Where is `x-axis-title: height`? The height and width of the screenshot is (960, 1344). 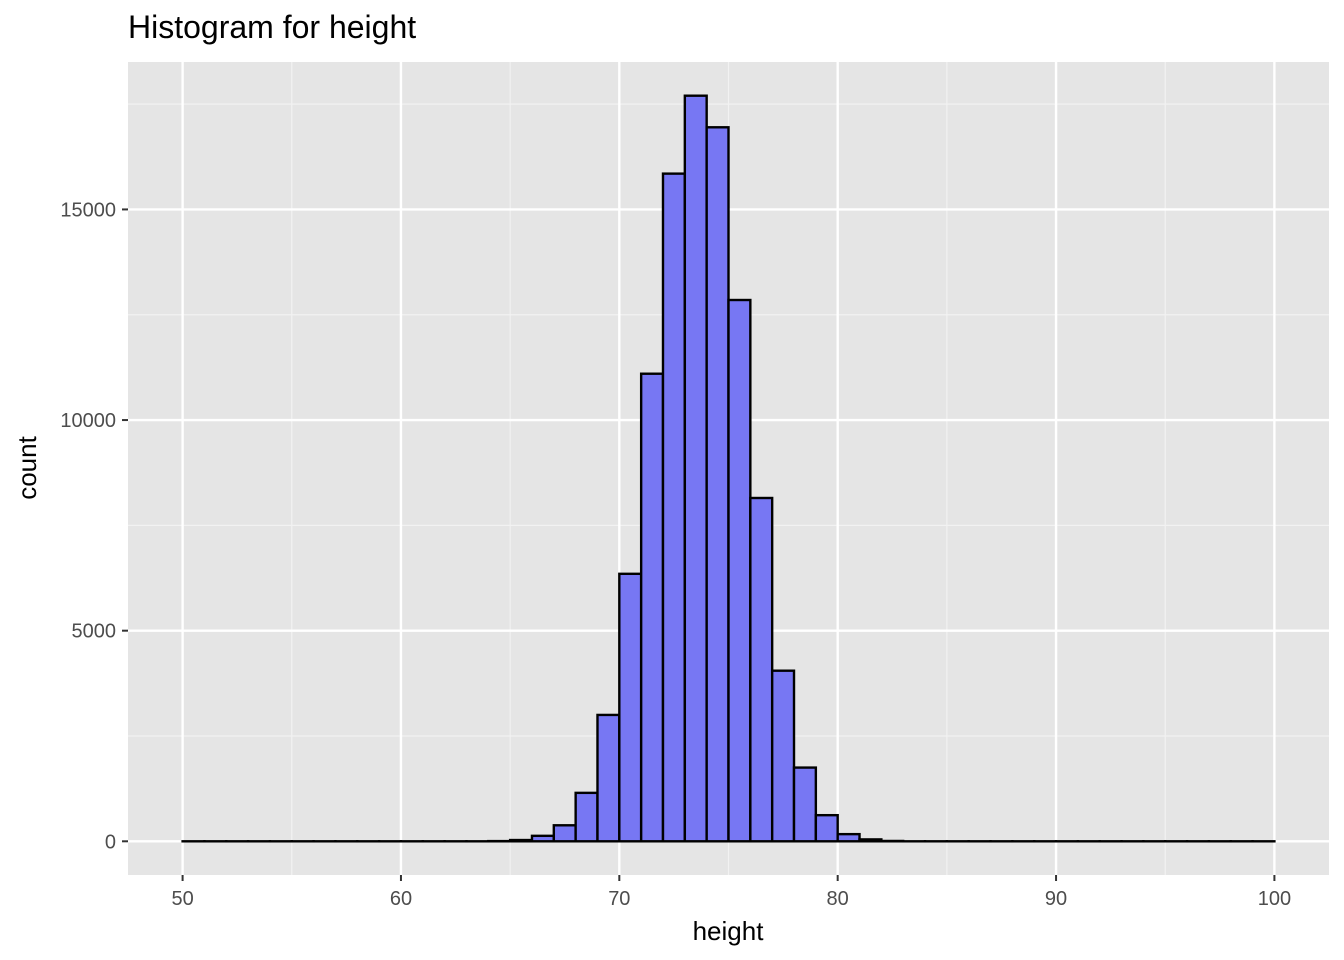
x-axis-title: height is located at coordinates (729, 931).